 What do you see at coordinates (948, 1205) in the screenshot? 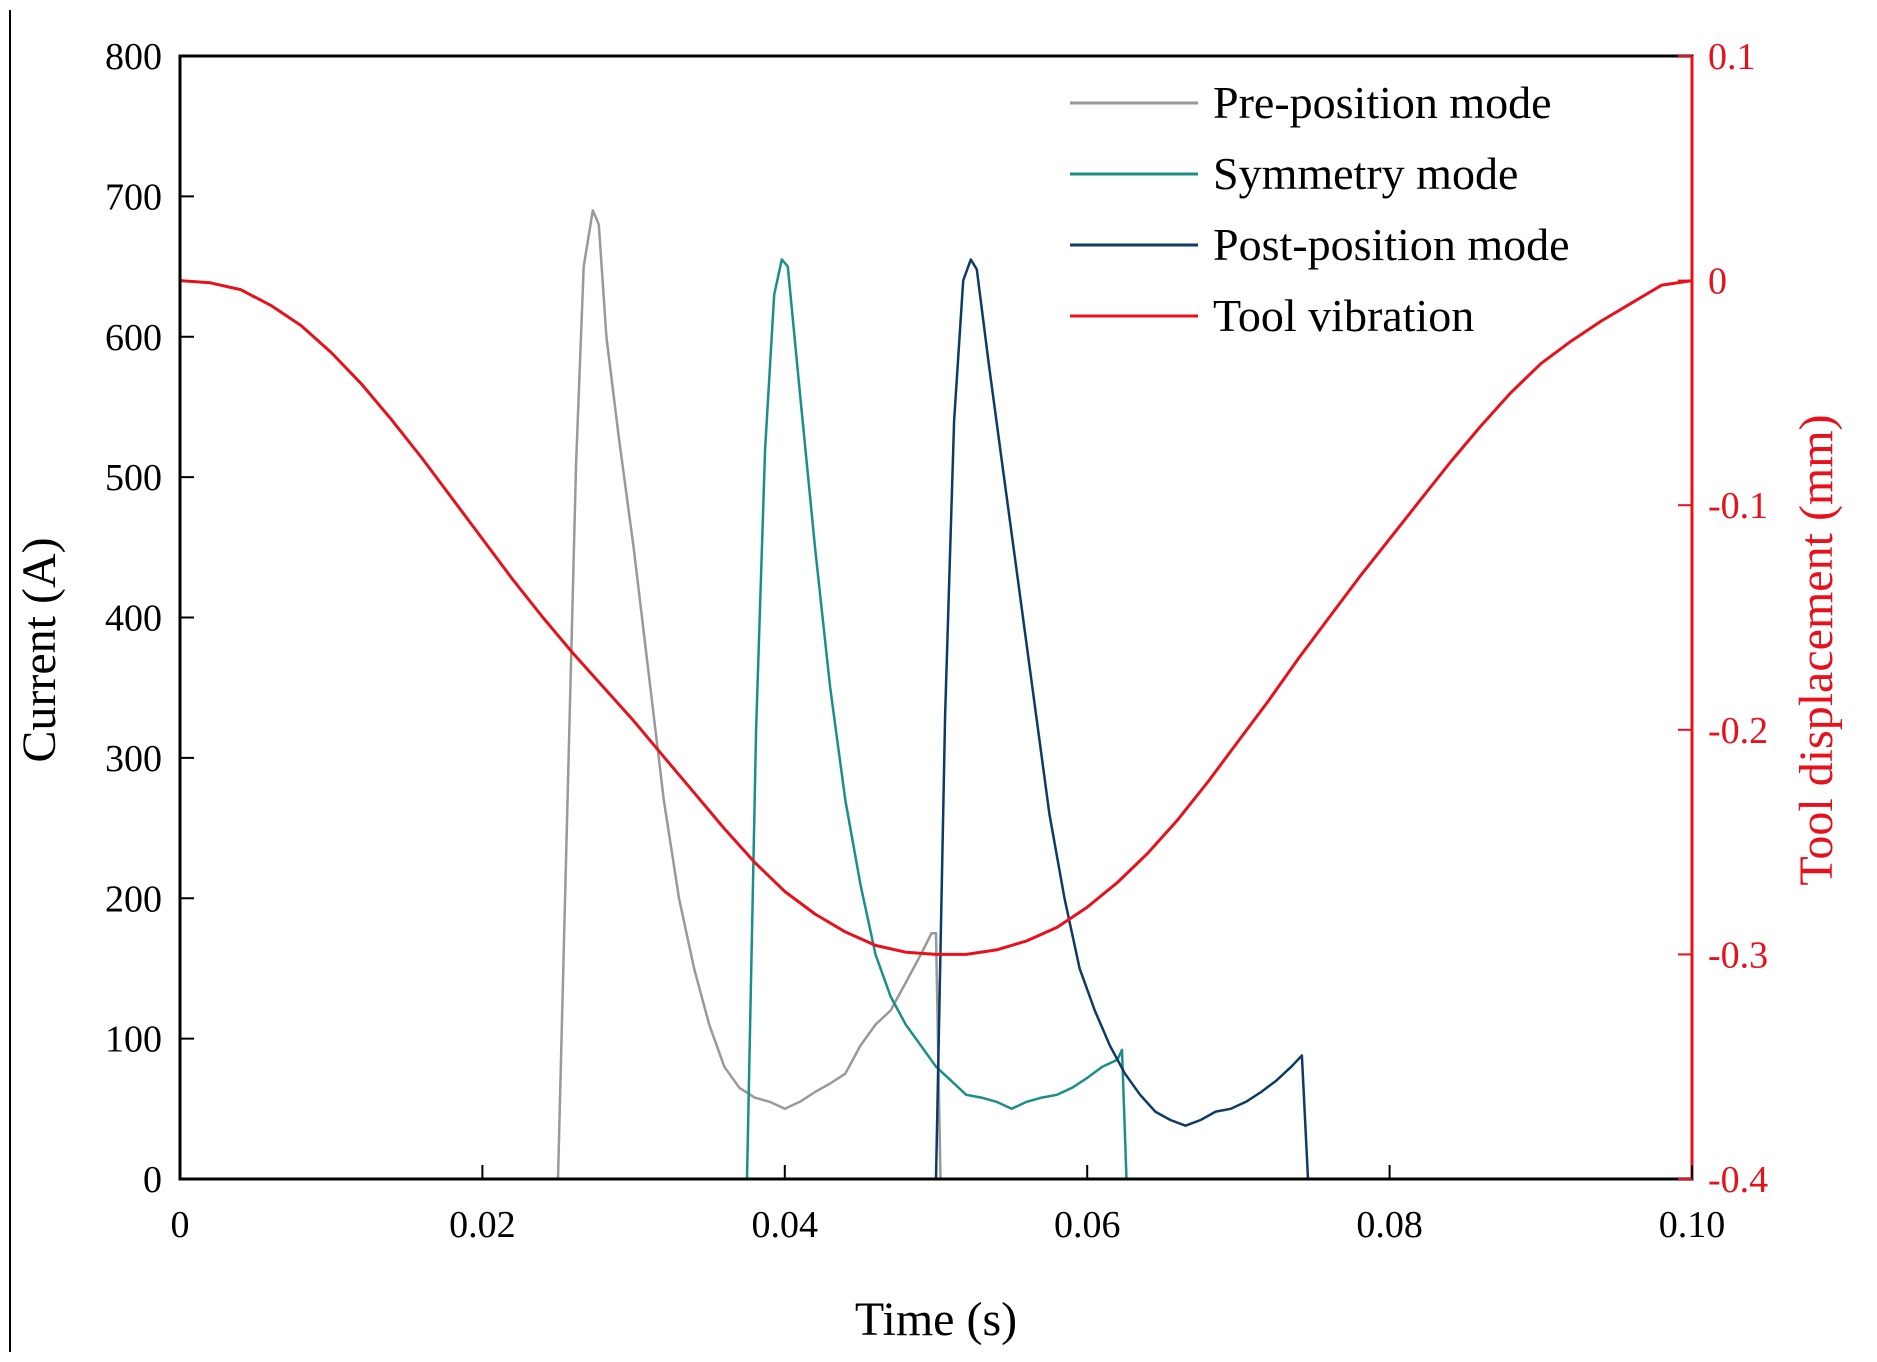
I see `x-axis: 0 0.02 0.04 0.06 0.08 0.10` at bounding box center [948, 1205].